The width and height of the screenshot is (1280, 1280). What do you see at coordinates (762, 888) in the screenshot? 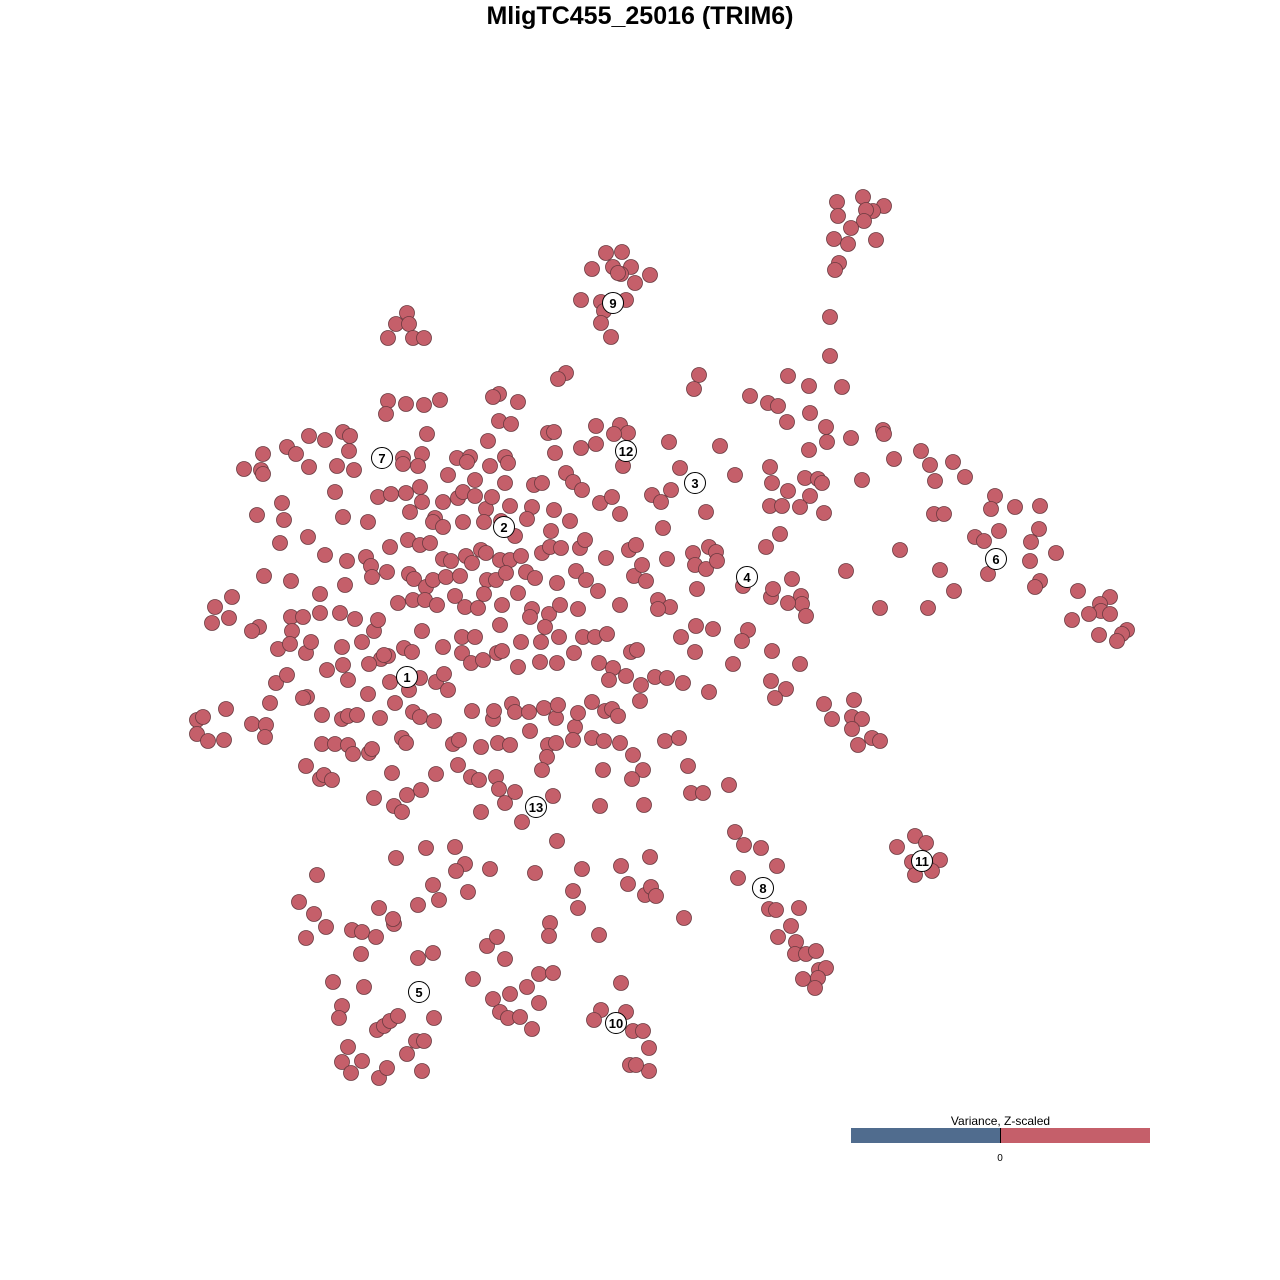
I see `cluster-label-text: 8` at bounding box center [762, 888].